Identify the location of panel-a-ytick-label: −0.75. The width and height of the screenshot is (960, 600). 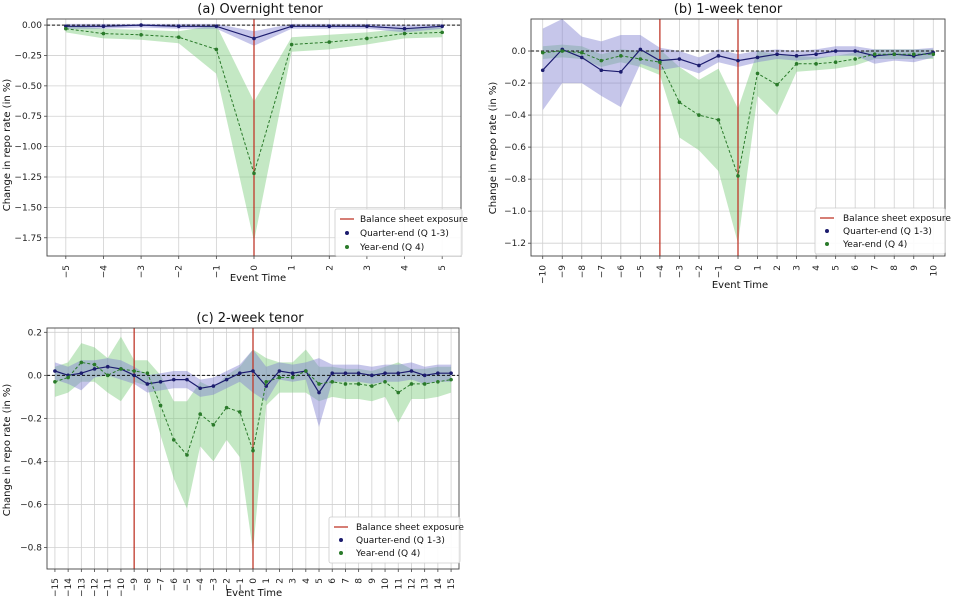
(28, 117).